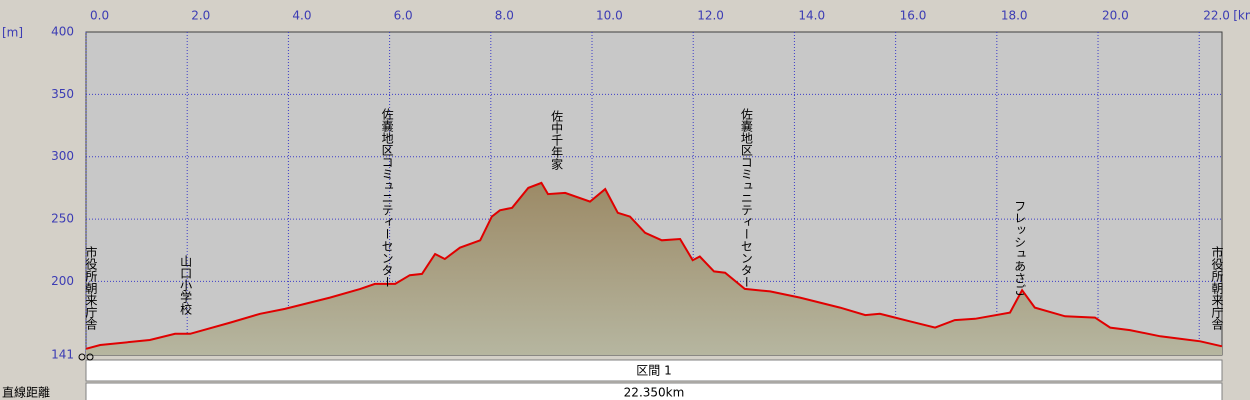 The image size is (1250, 400). What do you see at coordinates (62, 32) in the screenshot?
I see `y-tick-label: 400` at bounding box center [62, 32].